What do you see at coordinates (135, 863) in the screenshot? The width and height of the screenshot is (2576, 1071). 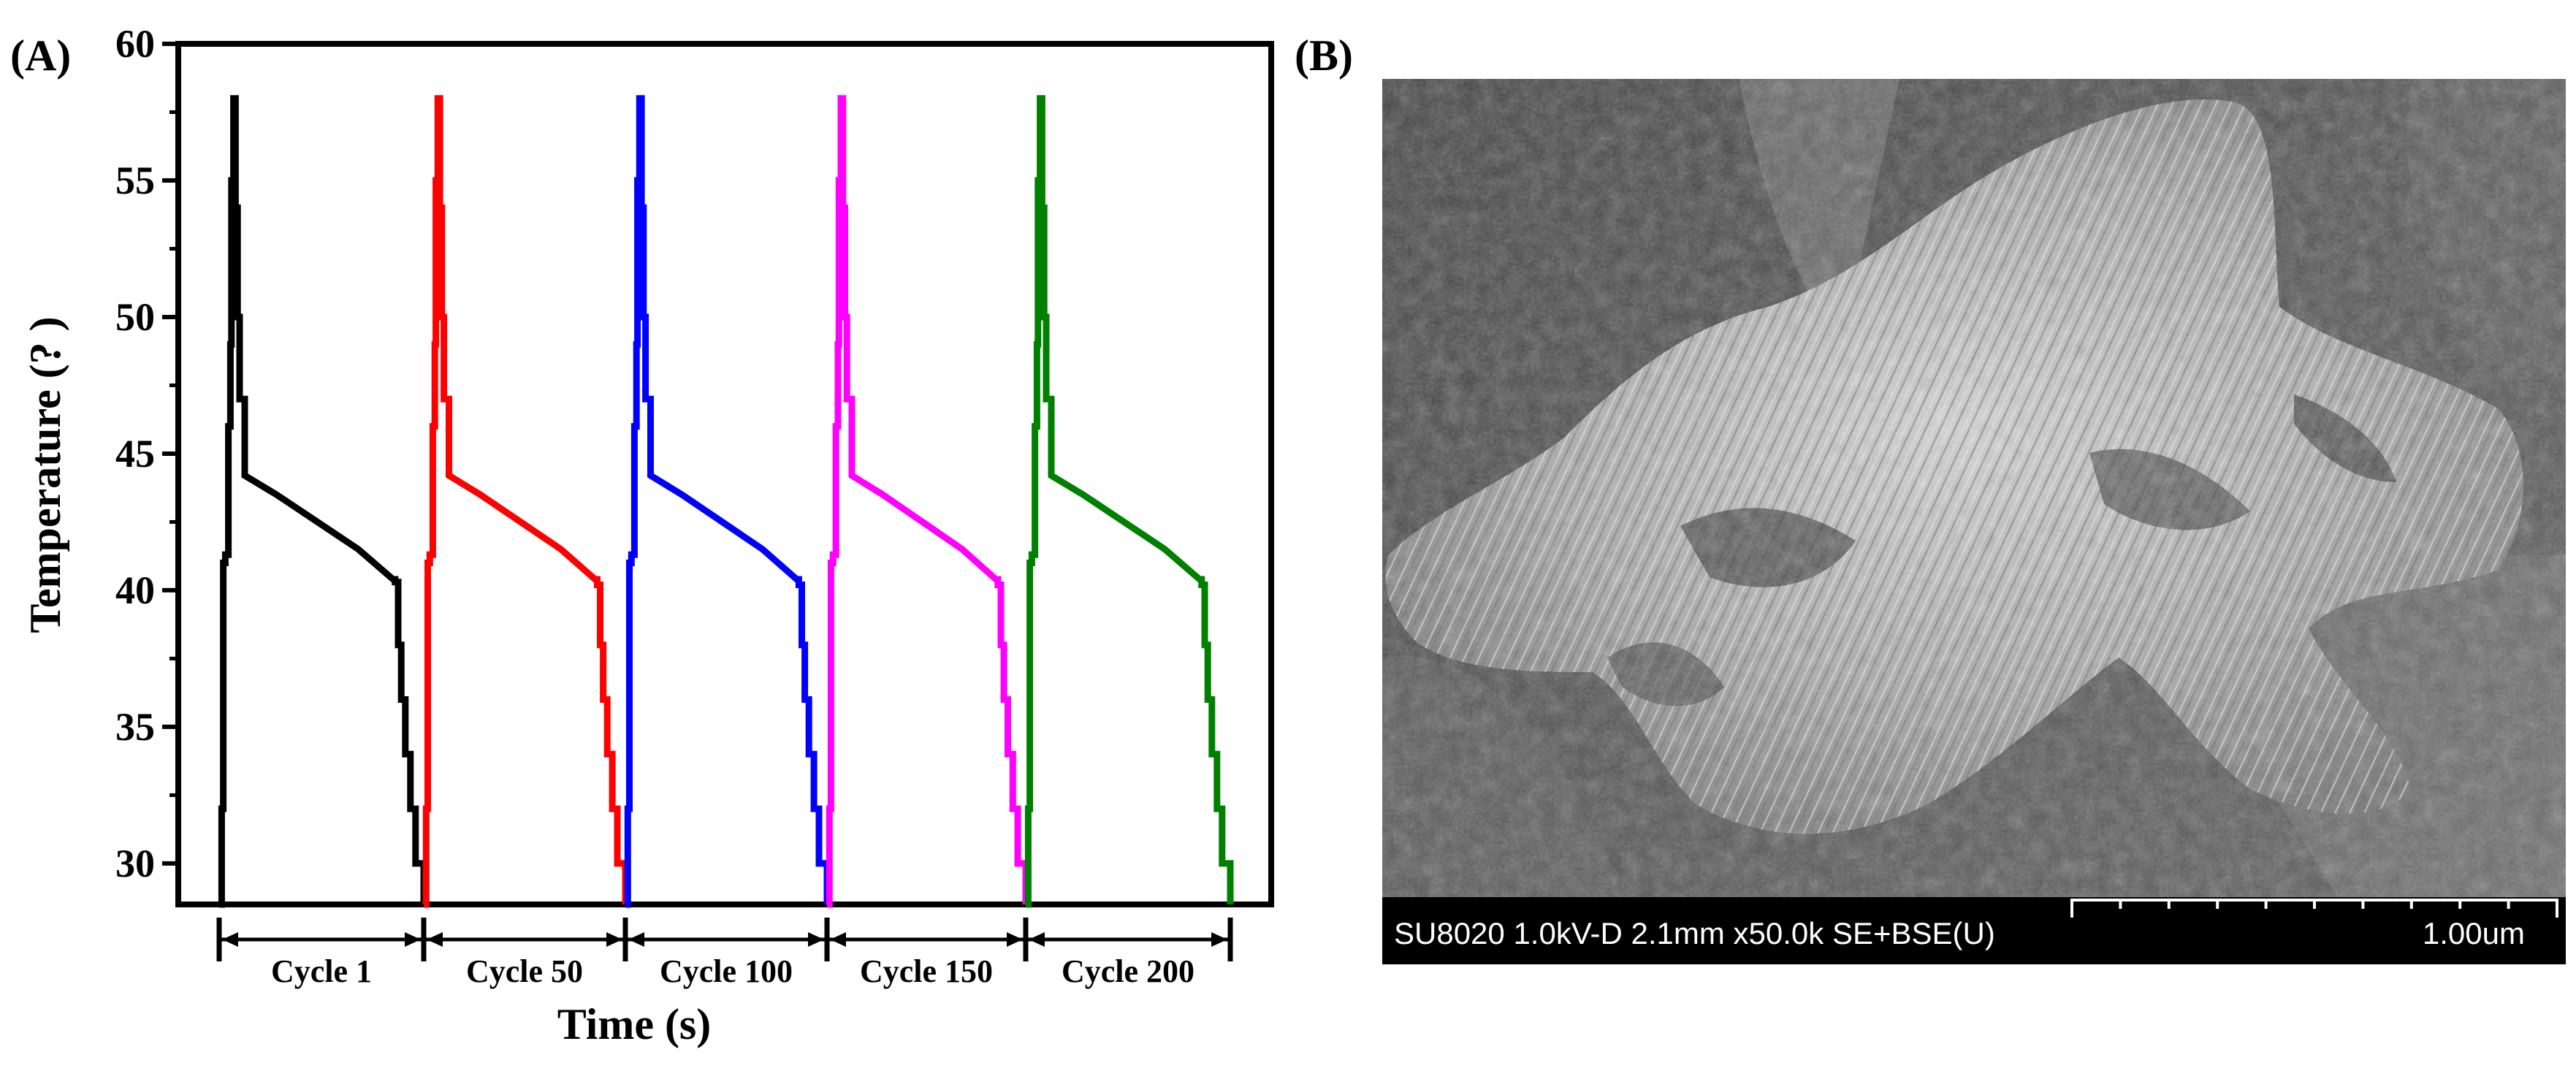 I see `y-tick-label: 30` at bounding box center [135, 863].